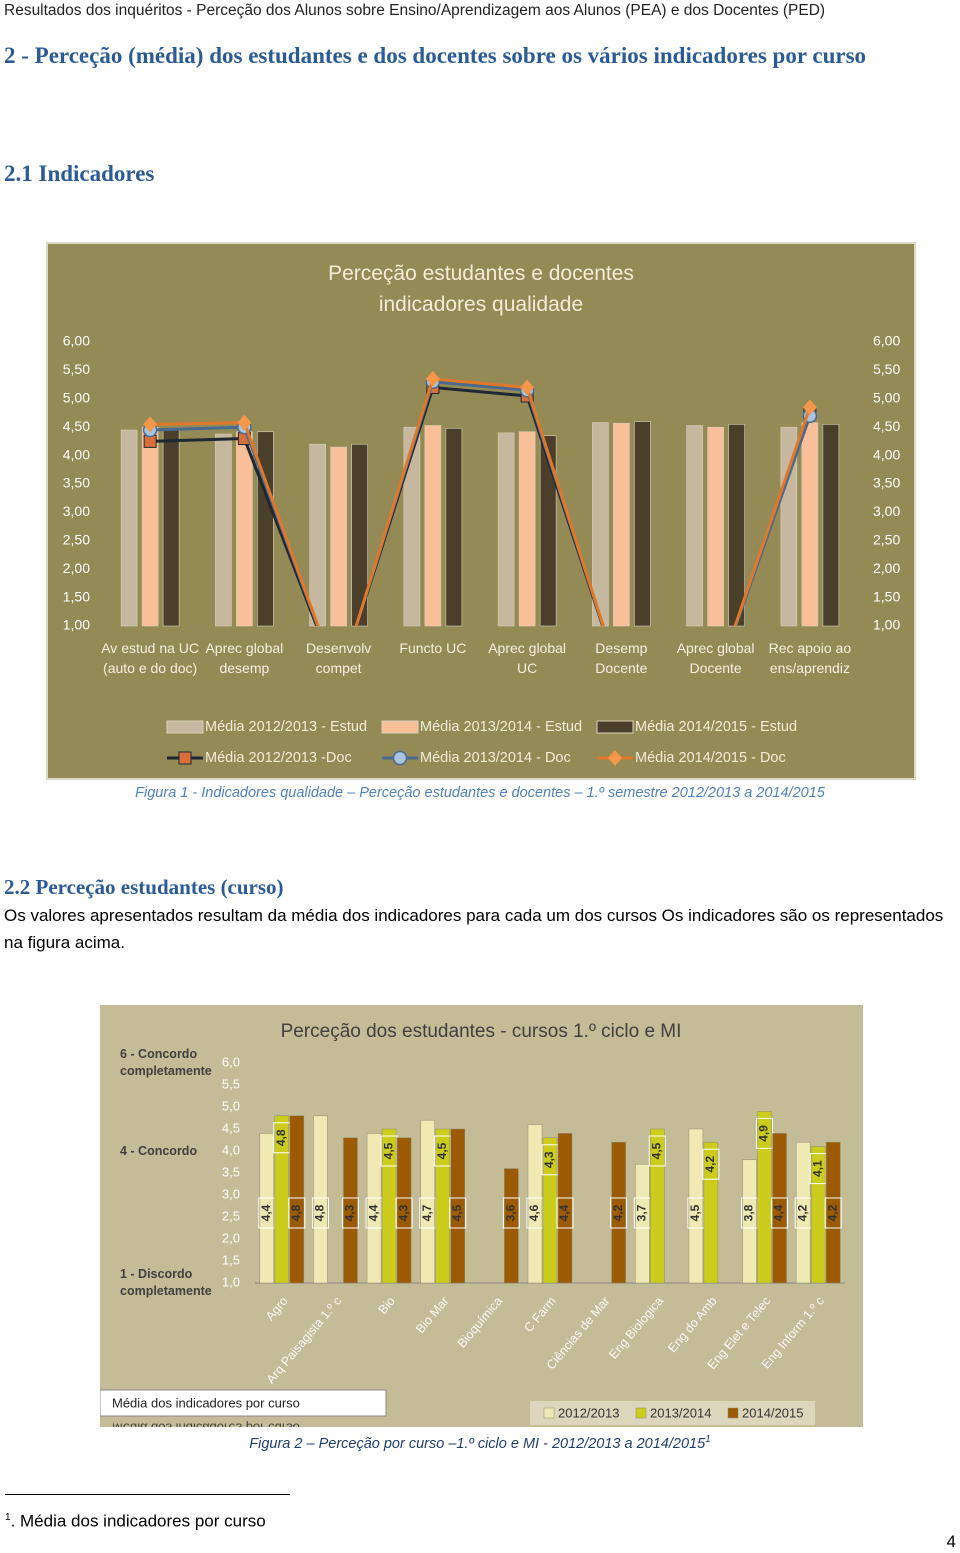 This screenshot has height=1553, width=960. I want to click on x-tick-label: Aprec global UC, so click(527, 658).